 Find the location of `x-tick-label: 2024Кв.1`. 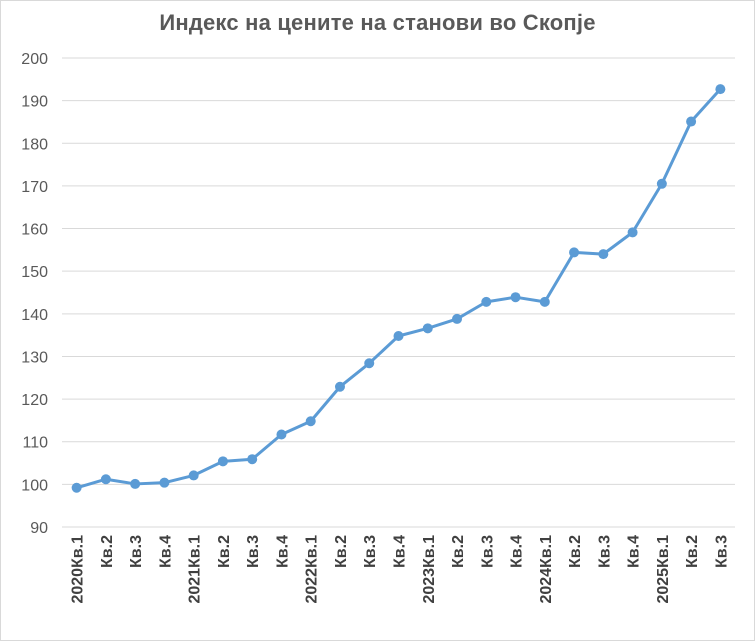

x-tick-label: 2024Кв.1 is located at coordinates (546, 569).